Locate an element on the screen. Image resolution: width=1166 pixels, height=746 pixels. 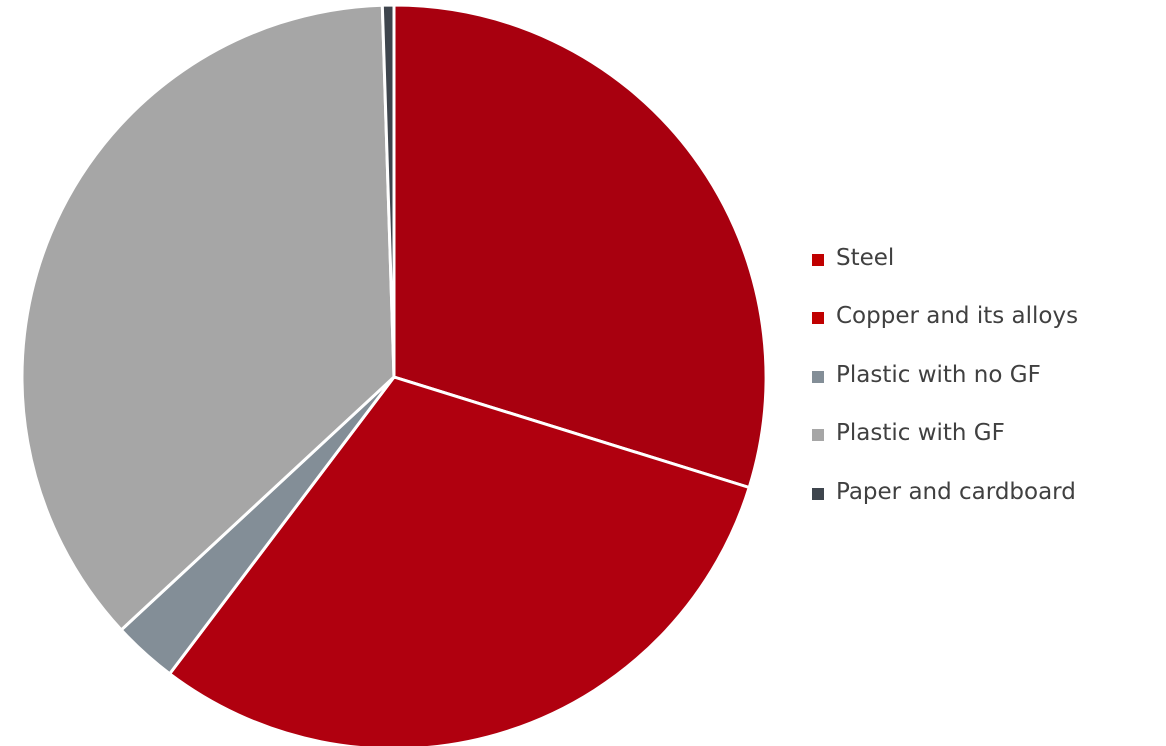
legend-item-copper: Copper and its alloys is located at coordinates (945, 316).